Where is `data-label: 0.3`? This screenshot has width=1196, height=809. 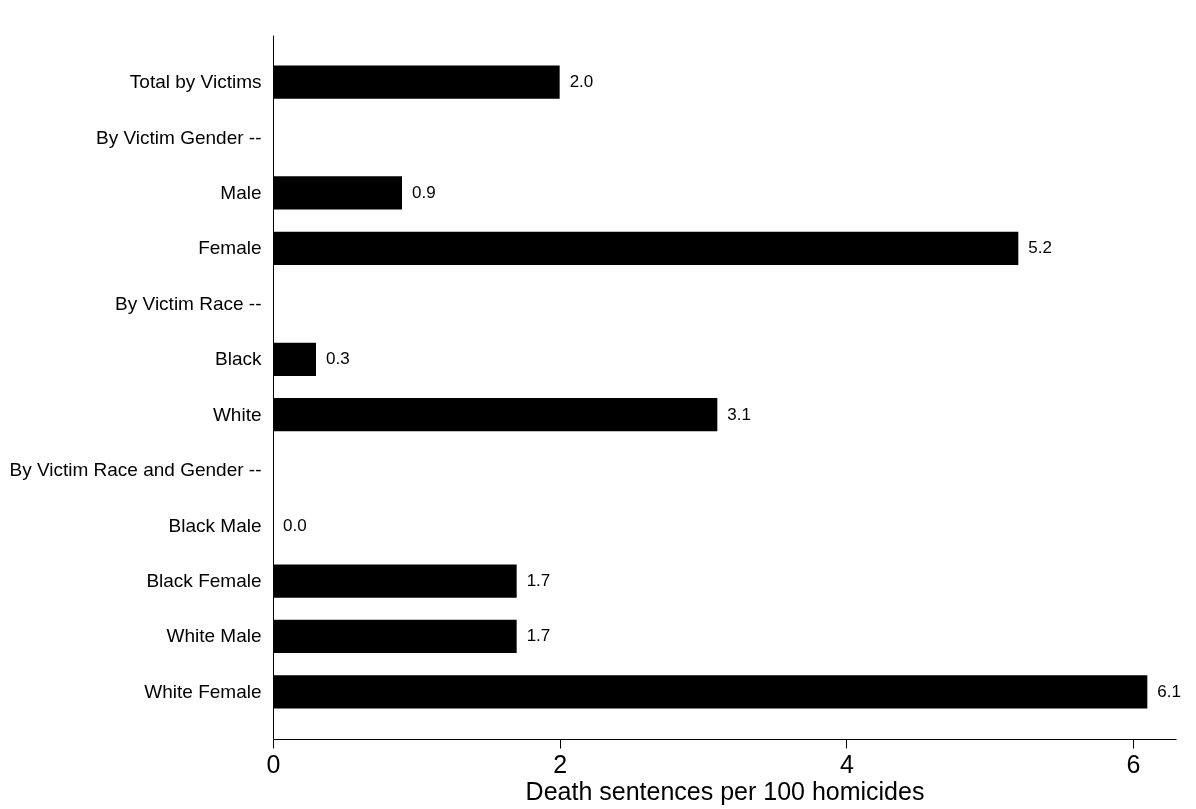 data-label: 0.3 is located at coordinates (338, 359).